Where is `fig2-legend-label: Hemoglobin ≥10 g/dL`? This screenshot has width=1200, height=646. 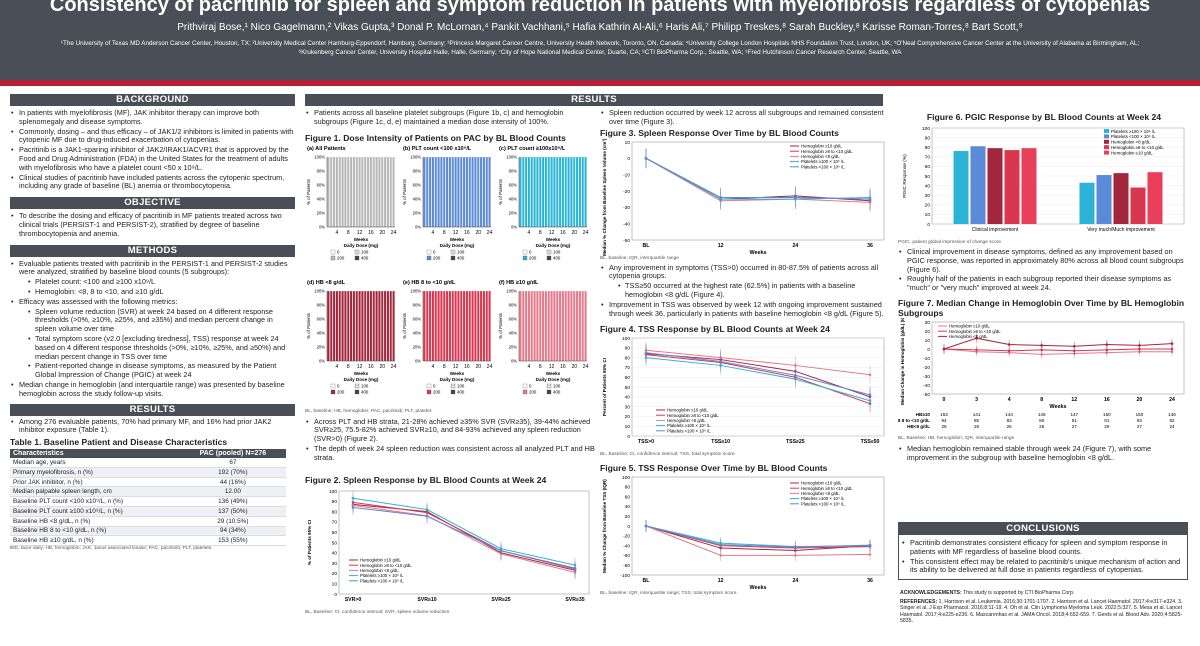
fig2-legend-label: Hemoglobin ≥10 g/dL is located at coordinates (380, 559).